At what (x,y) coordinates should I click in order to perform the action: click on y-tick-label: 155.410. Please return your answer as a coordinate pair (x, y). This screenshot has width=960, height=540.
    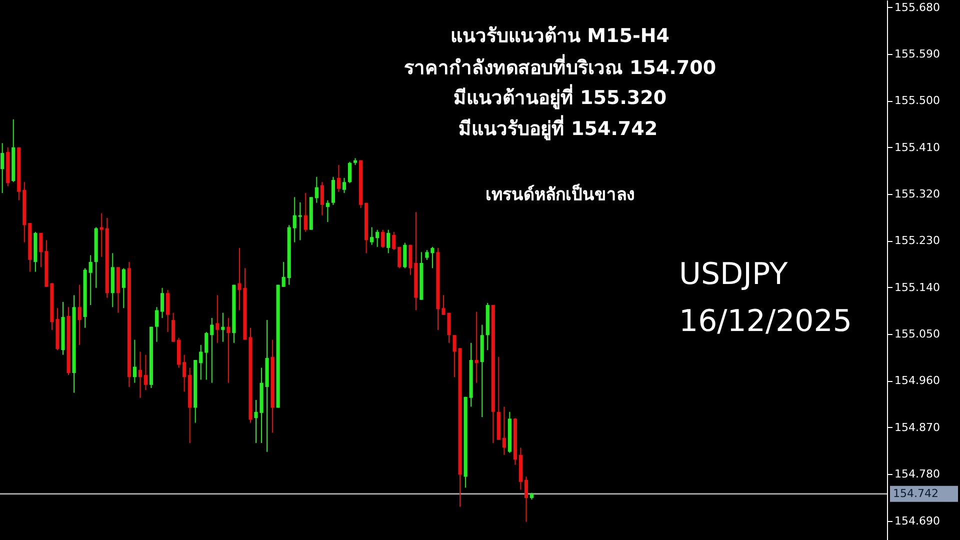
    Looking at the image, I should click on (917, 147).